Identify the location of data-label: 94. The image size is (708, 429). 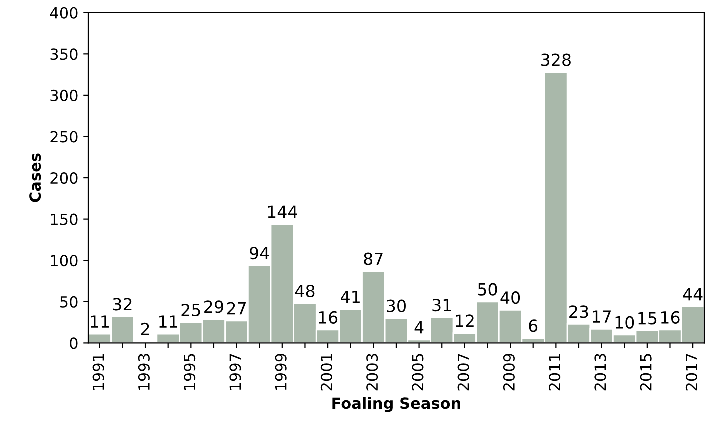
(260, 253).